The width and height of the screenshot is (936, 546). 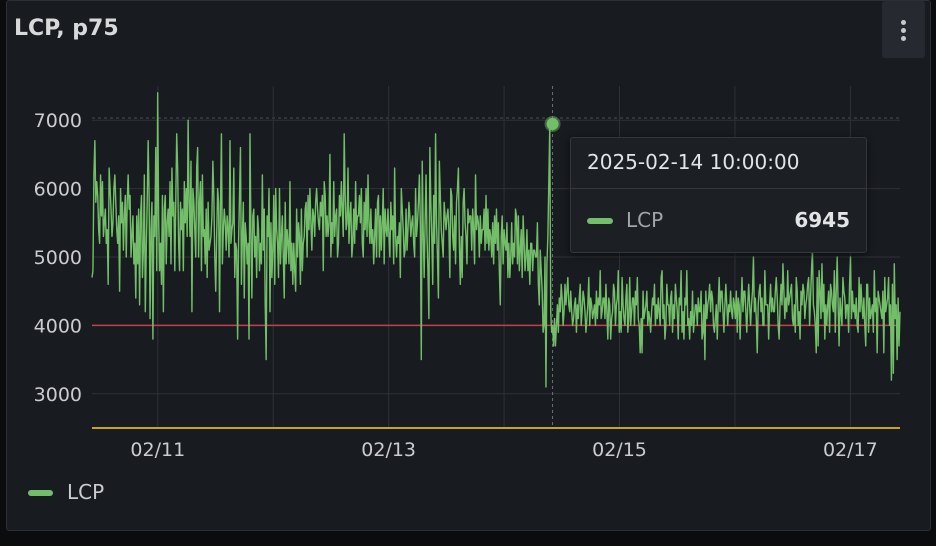 What do you see at coordinates (66, 28) in the screenshot?
I see `panel-title: LCP, p75` at bounding box center [66, 28].